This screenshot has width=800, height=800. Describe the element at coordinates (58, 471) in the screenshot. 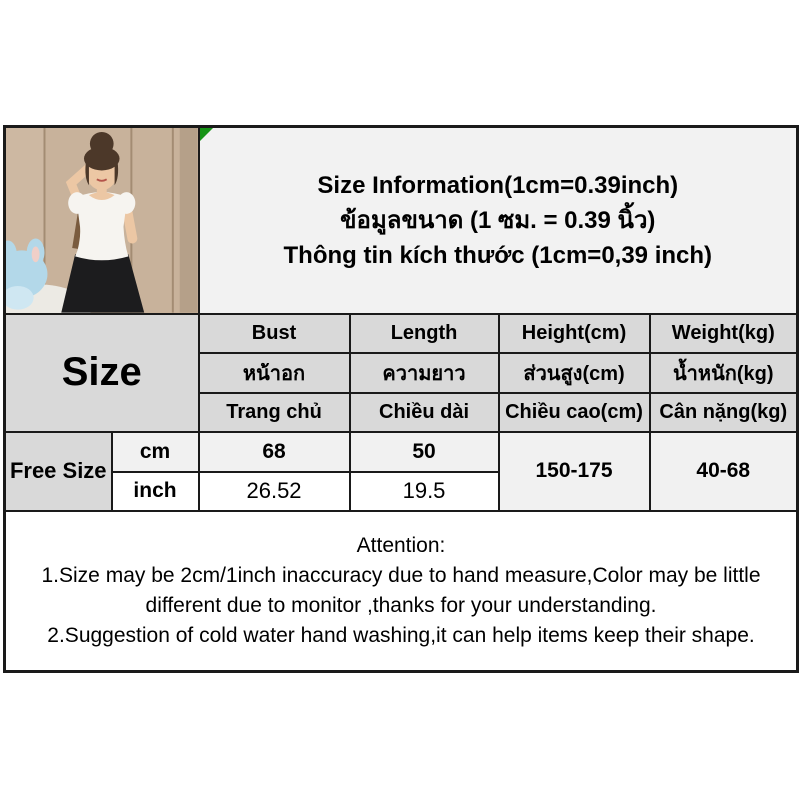

I see `row-label-free-size: Free Size` at that location.